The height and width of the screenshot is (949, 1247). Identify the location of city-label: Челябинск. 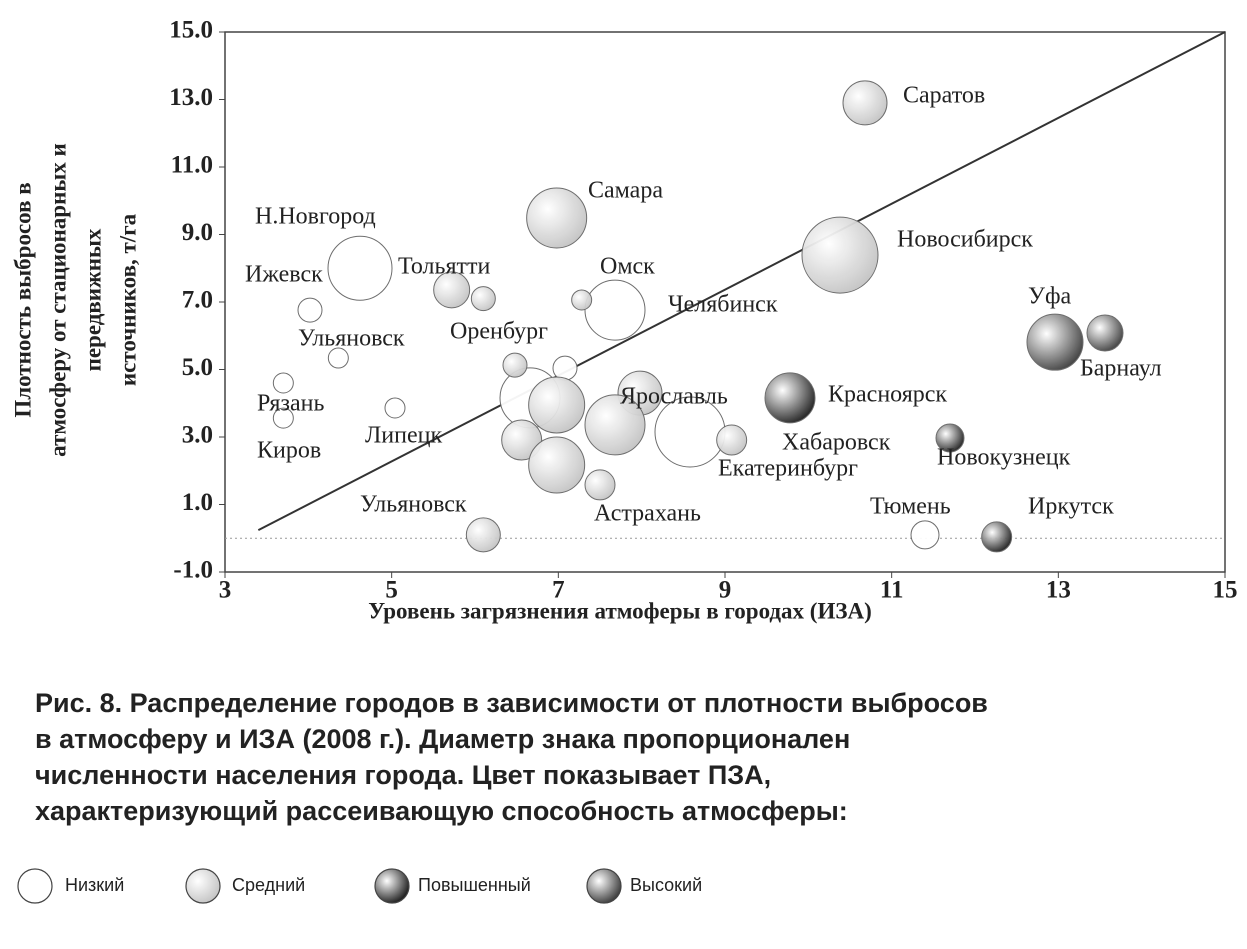
(723, 305).